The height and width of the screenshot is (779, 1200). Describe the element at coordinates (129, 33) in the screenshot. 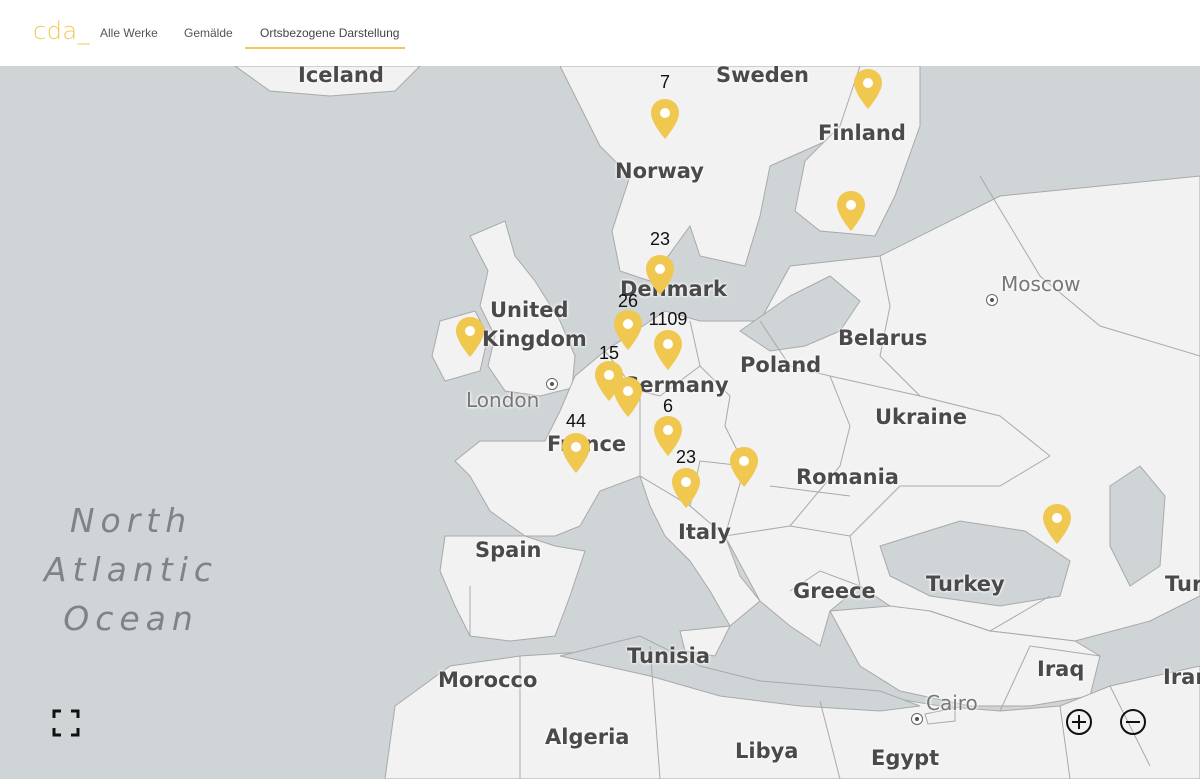

I see `nav-alle-werke: Alle Werke` at that location.